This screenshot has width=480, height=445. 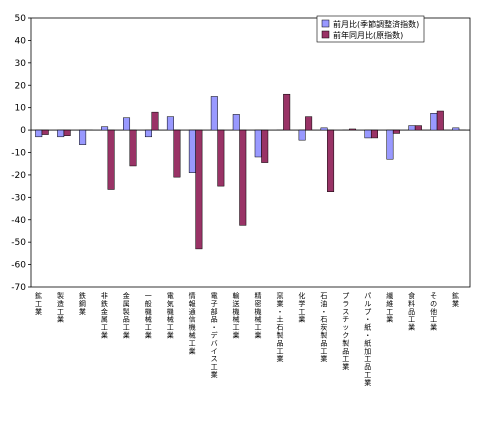 I want to click on category-label: 窯業・土石製品工業, so click(x=279, y=327).